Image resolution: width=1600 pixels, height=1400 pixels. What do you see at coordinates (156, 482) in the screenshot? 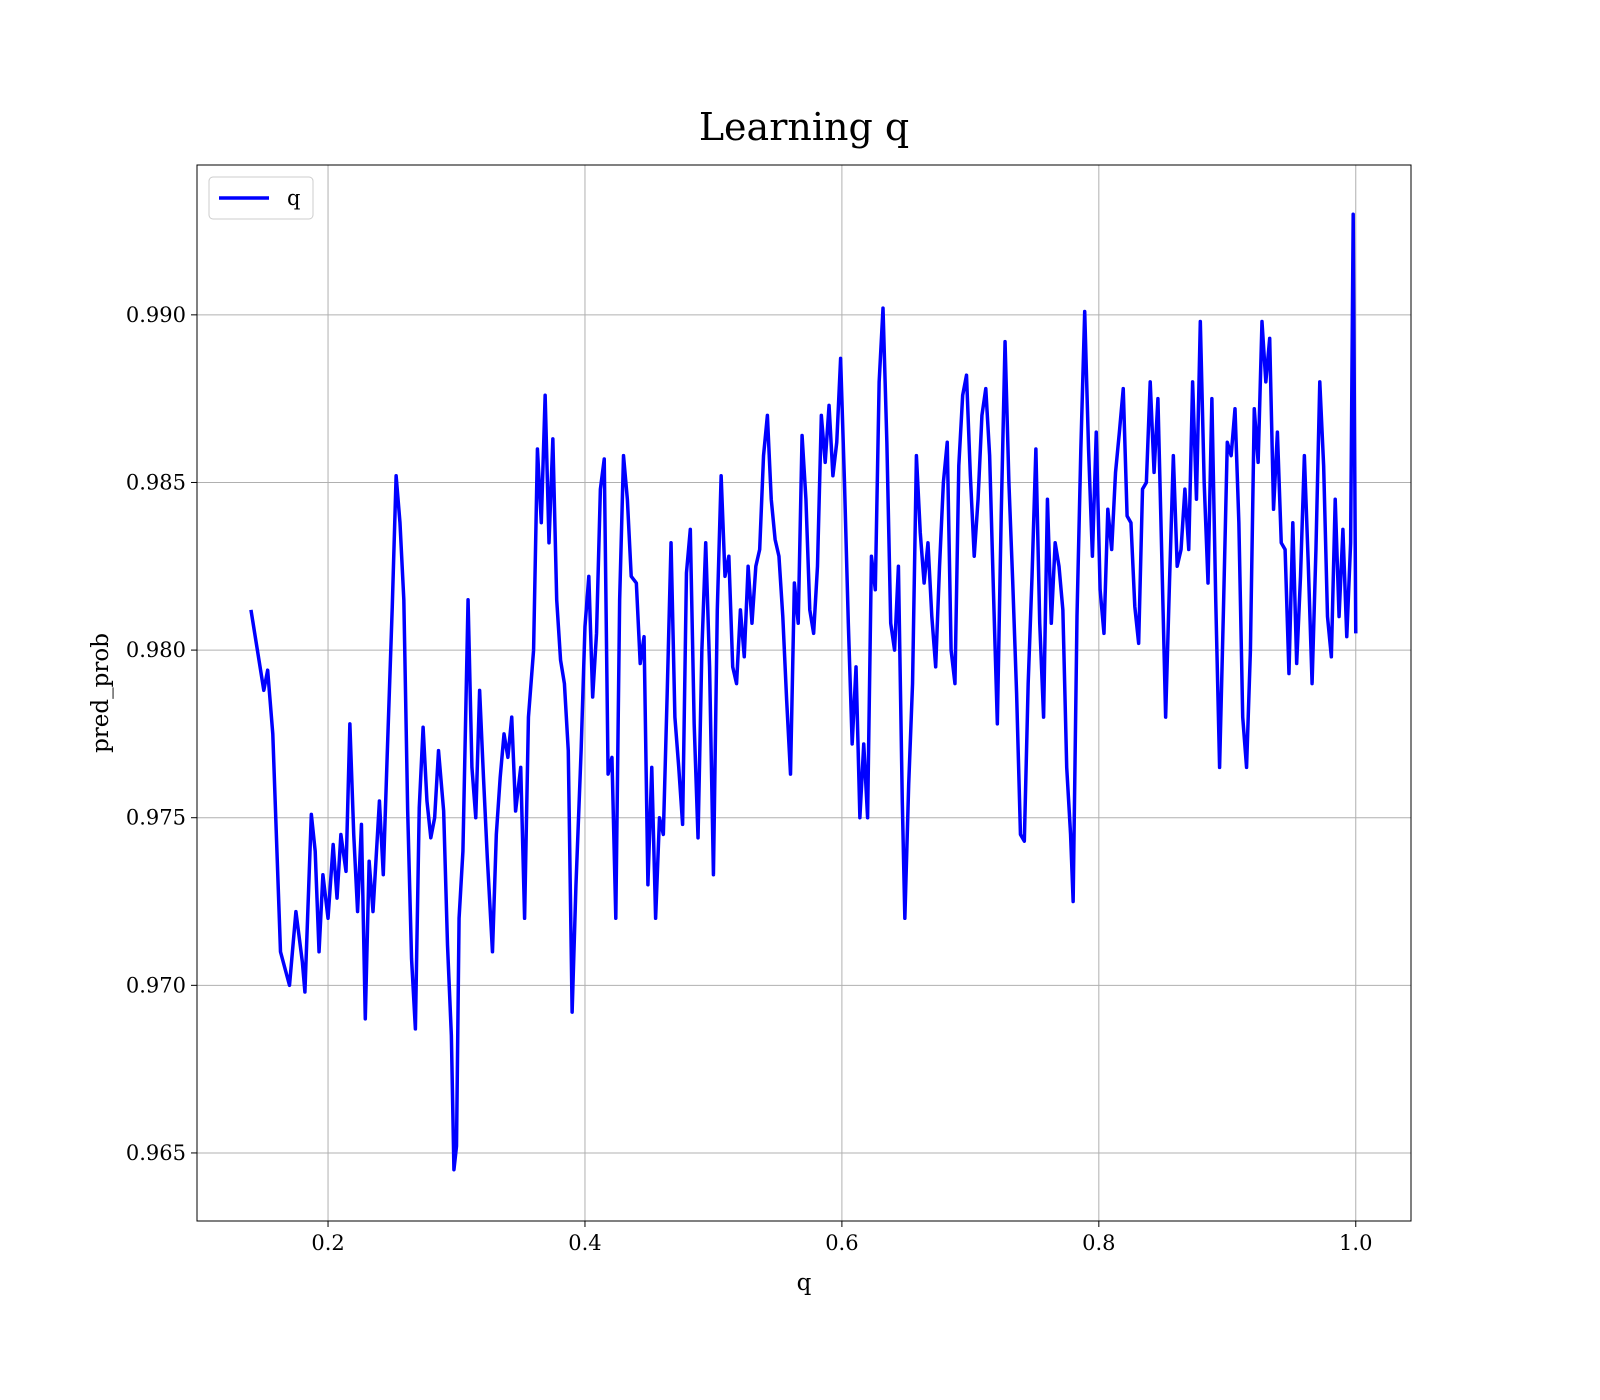
I see `y-tick-label: 0.985` at bounding box center [156, 482].